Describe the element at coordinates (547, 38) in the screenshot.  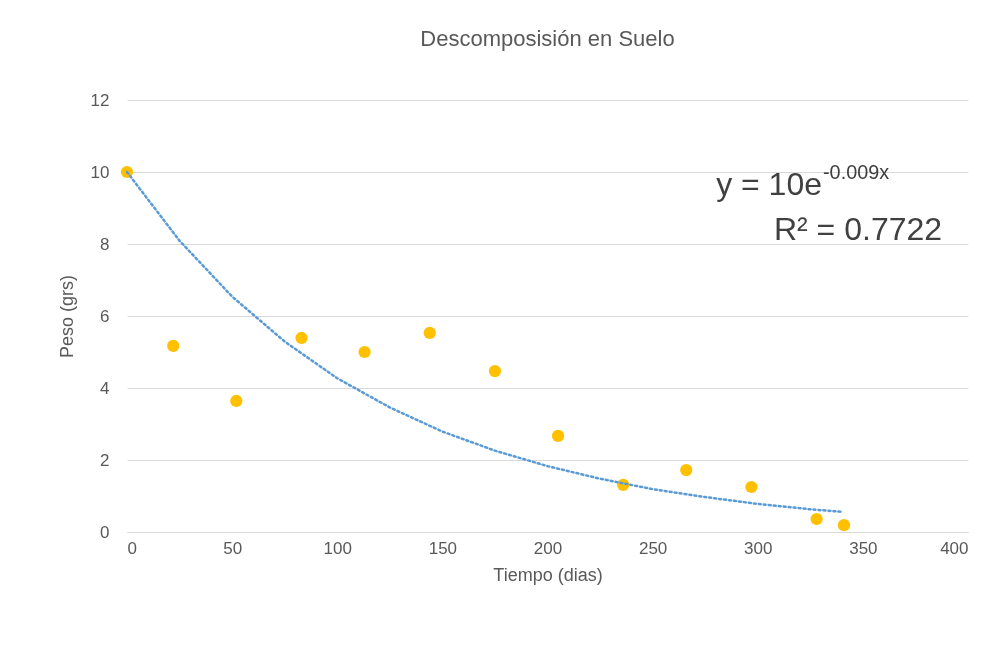
I see `chart-title: Descomposisión en Suelo` at that location.